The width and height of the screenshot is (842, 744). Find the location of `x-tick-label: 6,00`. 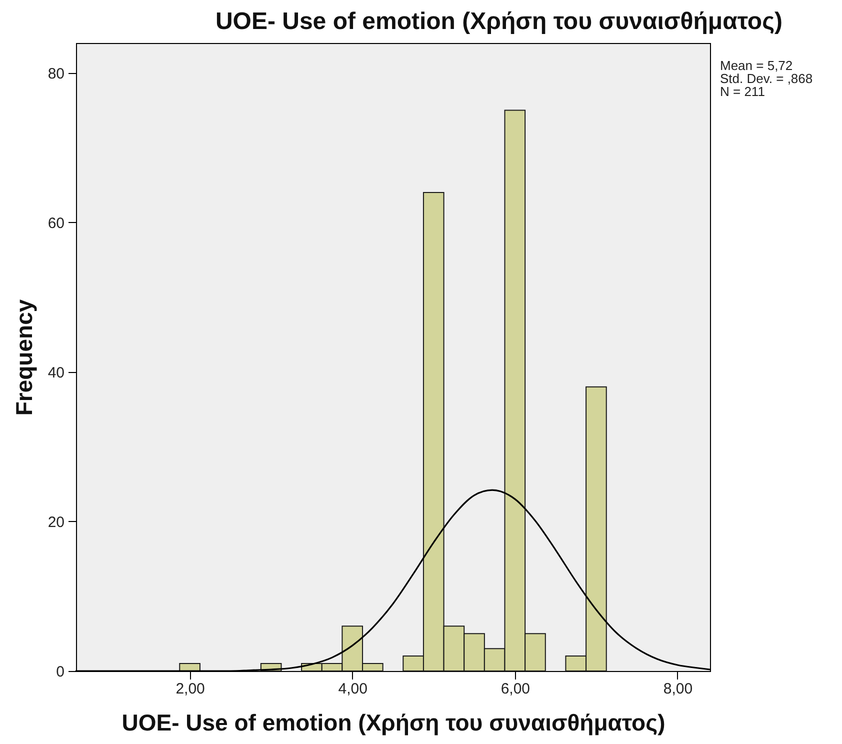

x-tick-label: 6,00 is located at coordinates (515, 689).